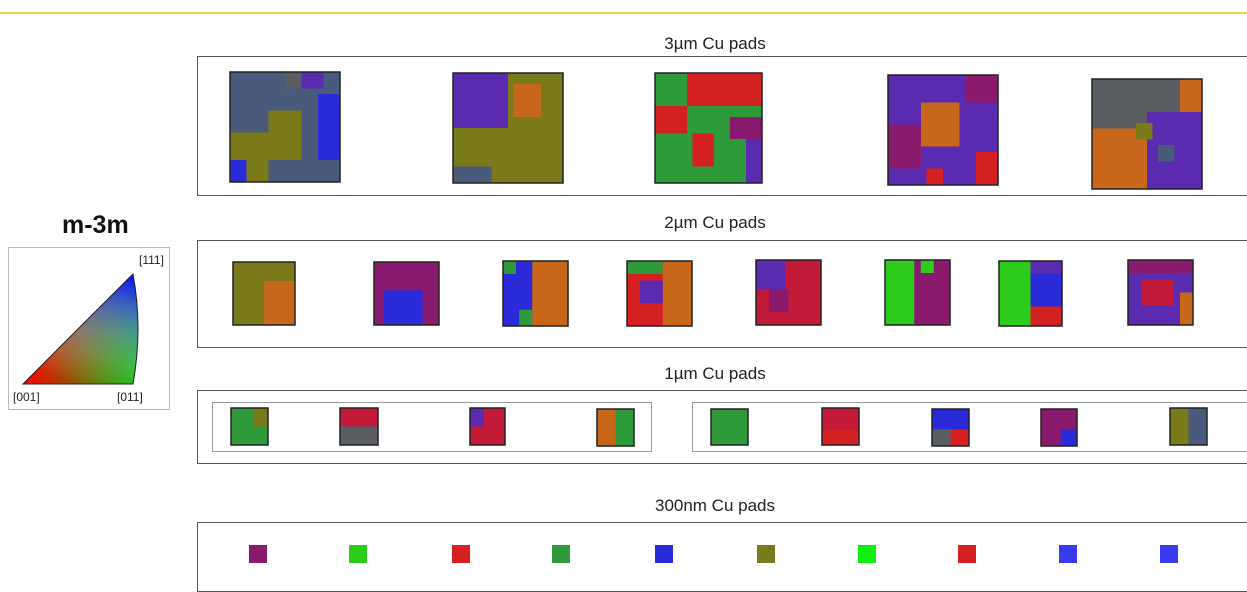 This screenshot has height=592, width=1247. I want to click on top-rule, so click(623, 7).